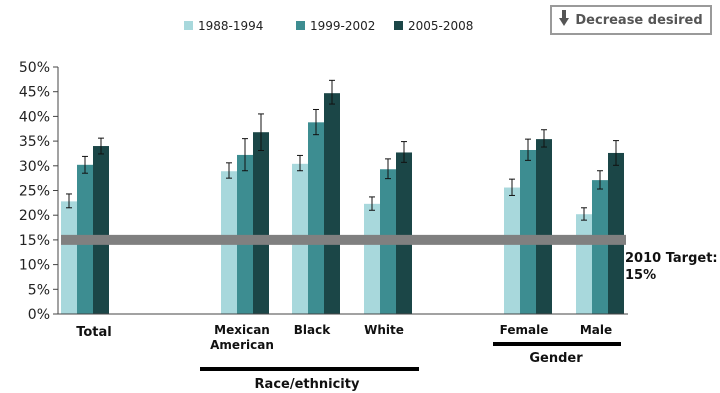 This screenshot has height=393, width=720. Describe the element at coordinates (34, 93) in the screenshot. I see `y-tick-label: 45%` at that location.